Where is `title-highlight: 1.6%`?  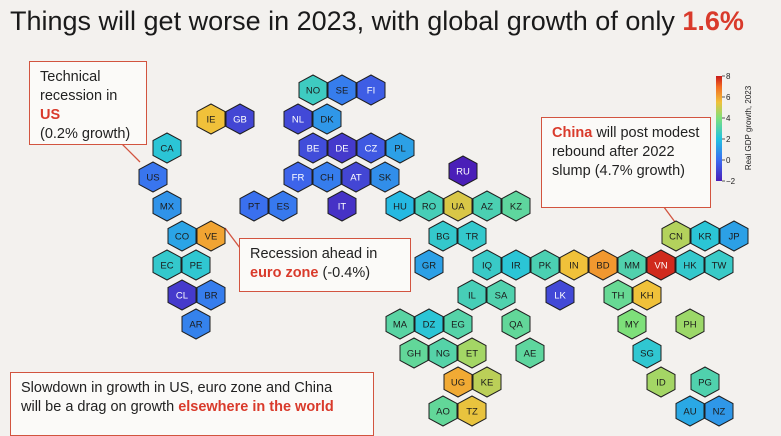
title-highlight: 1.6% is located at coordinates (713, 21).